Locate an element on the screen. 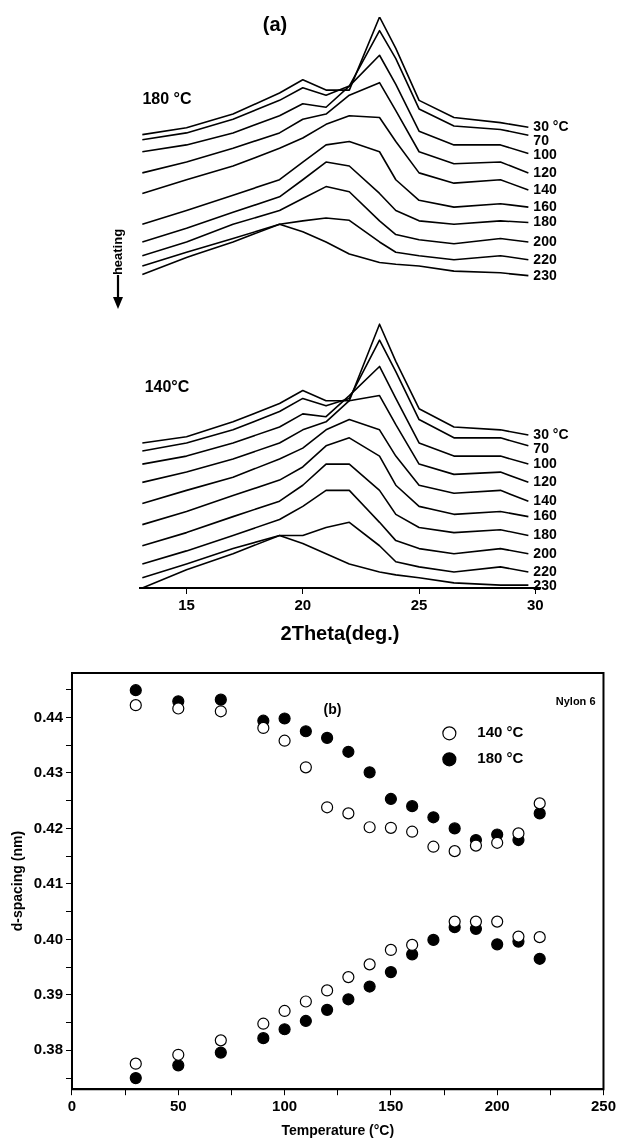  annotation: 180 °C is located at coordinates (167, 99).